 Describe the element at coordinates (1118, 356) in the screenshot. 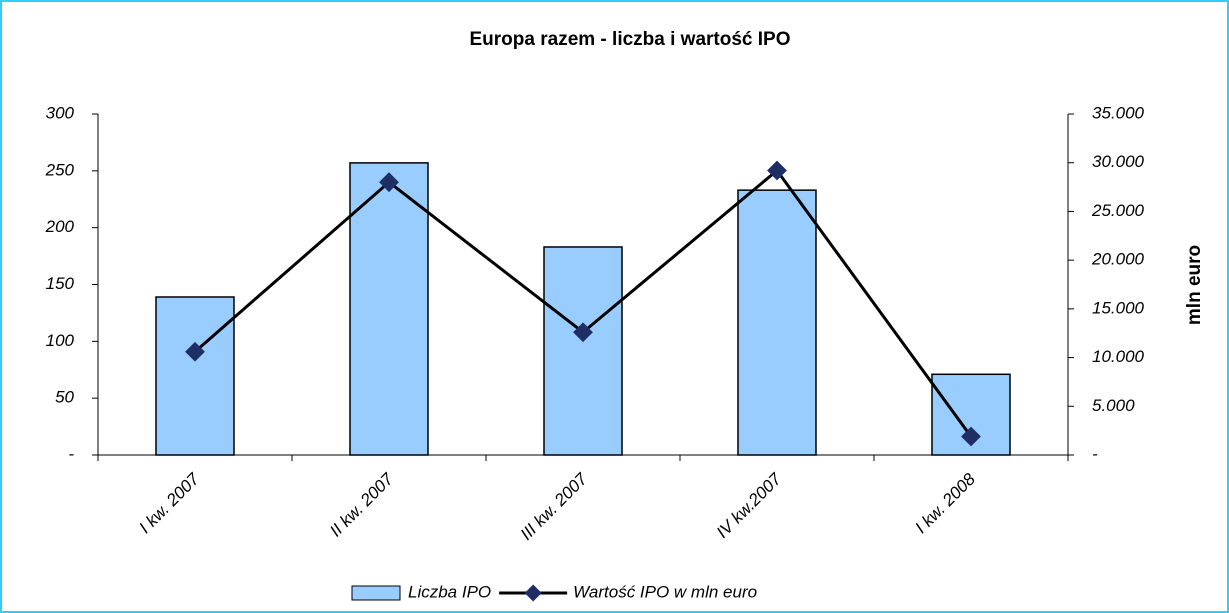

I see `y2ticks-label: 10.000` at that location.